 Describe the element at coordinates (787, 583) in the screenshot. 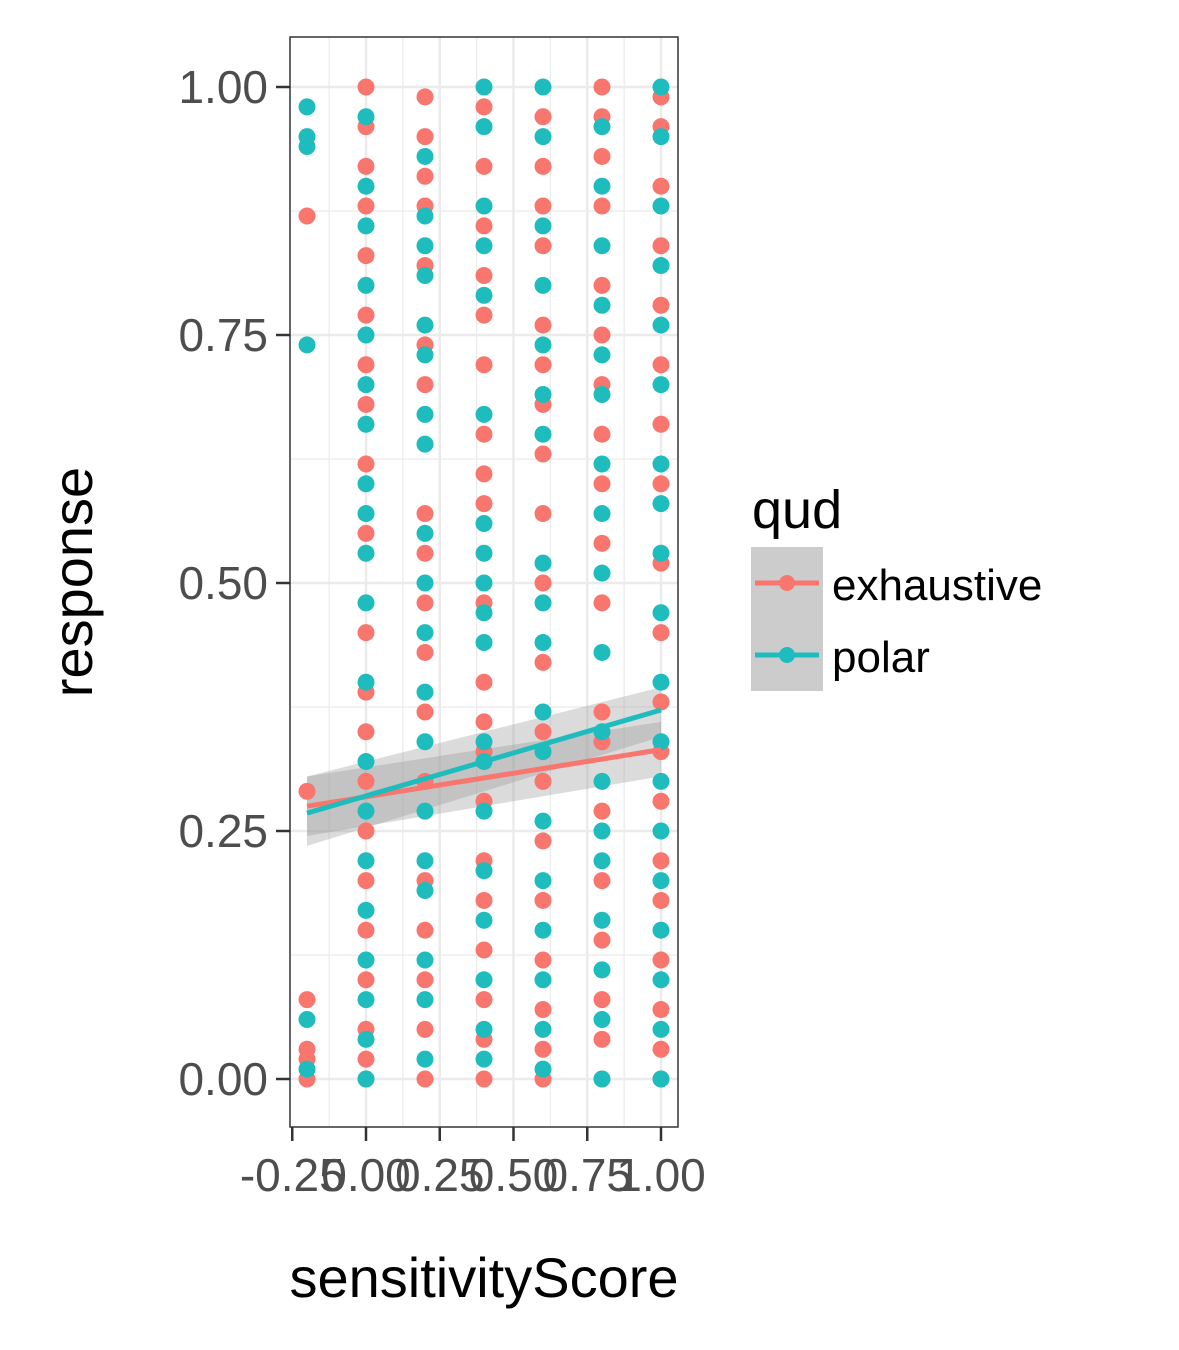

I see `legend-key-exhaustive` at that location.